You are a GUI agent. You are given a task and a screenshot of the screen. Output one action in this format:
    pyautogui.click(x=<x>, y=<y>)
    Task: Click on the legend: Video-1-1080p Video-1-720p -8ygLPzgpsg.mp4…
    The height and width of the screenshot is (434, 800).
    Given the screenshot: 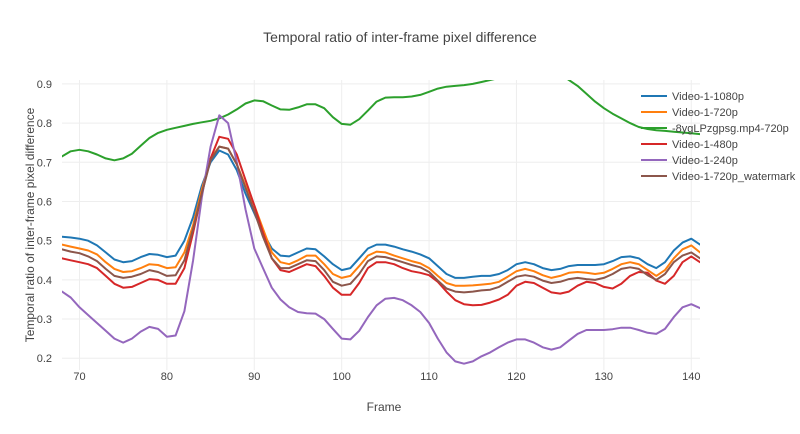 What is the action you would take?
    pyautogui.click(x=718, y=137)
    